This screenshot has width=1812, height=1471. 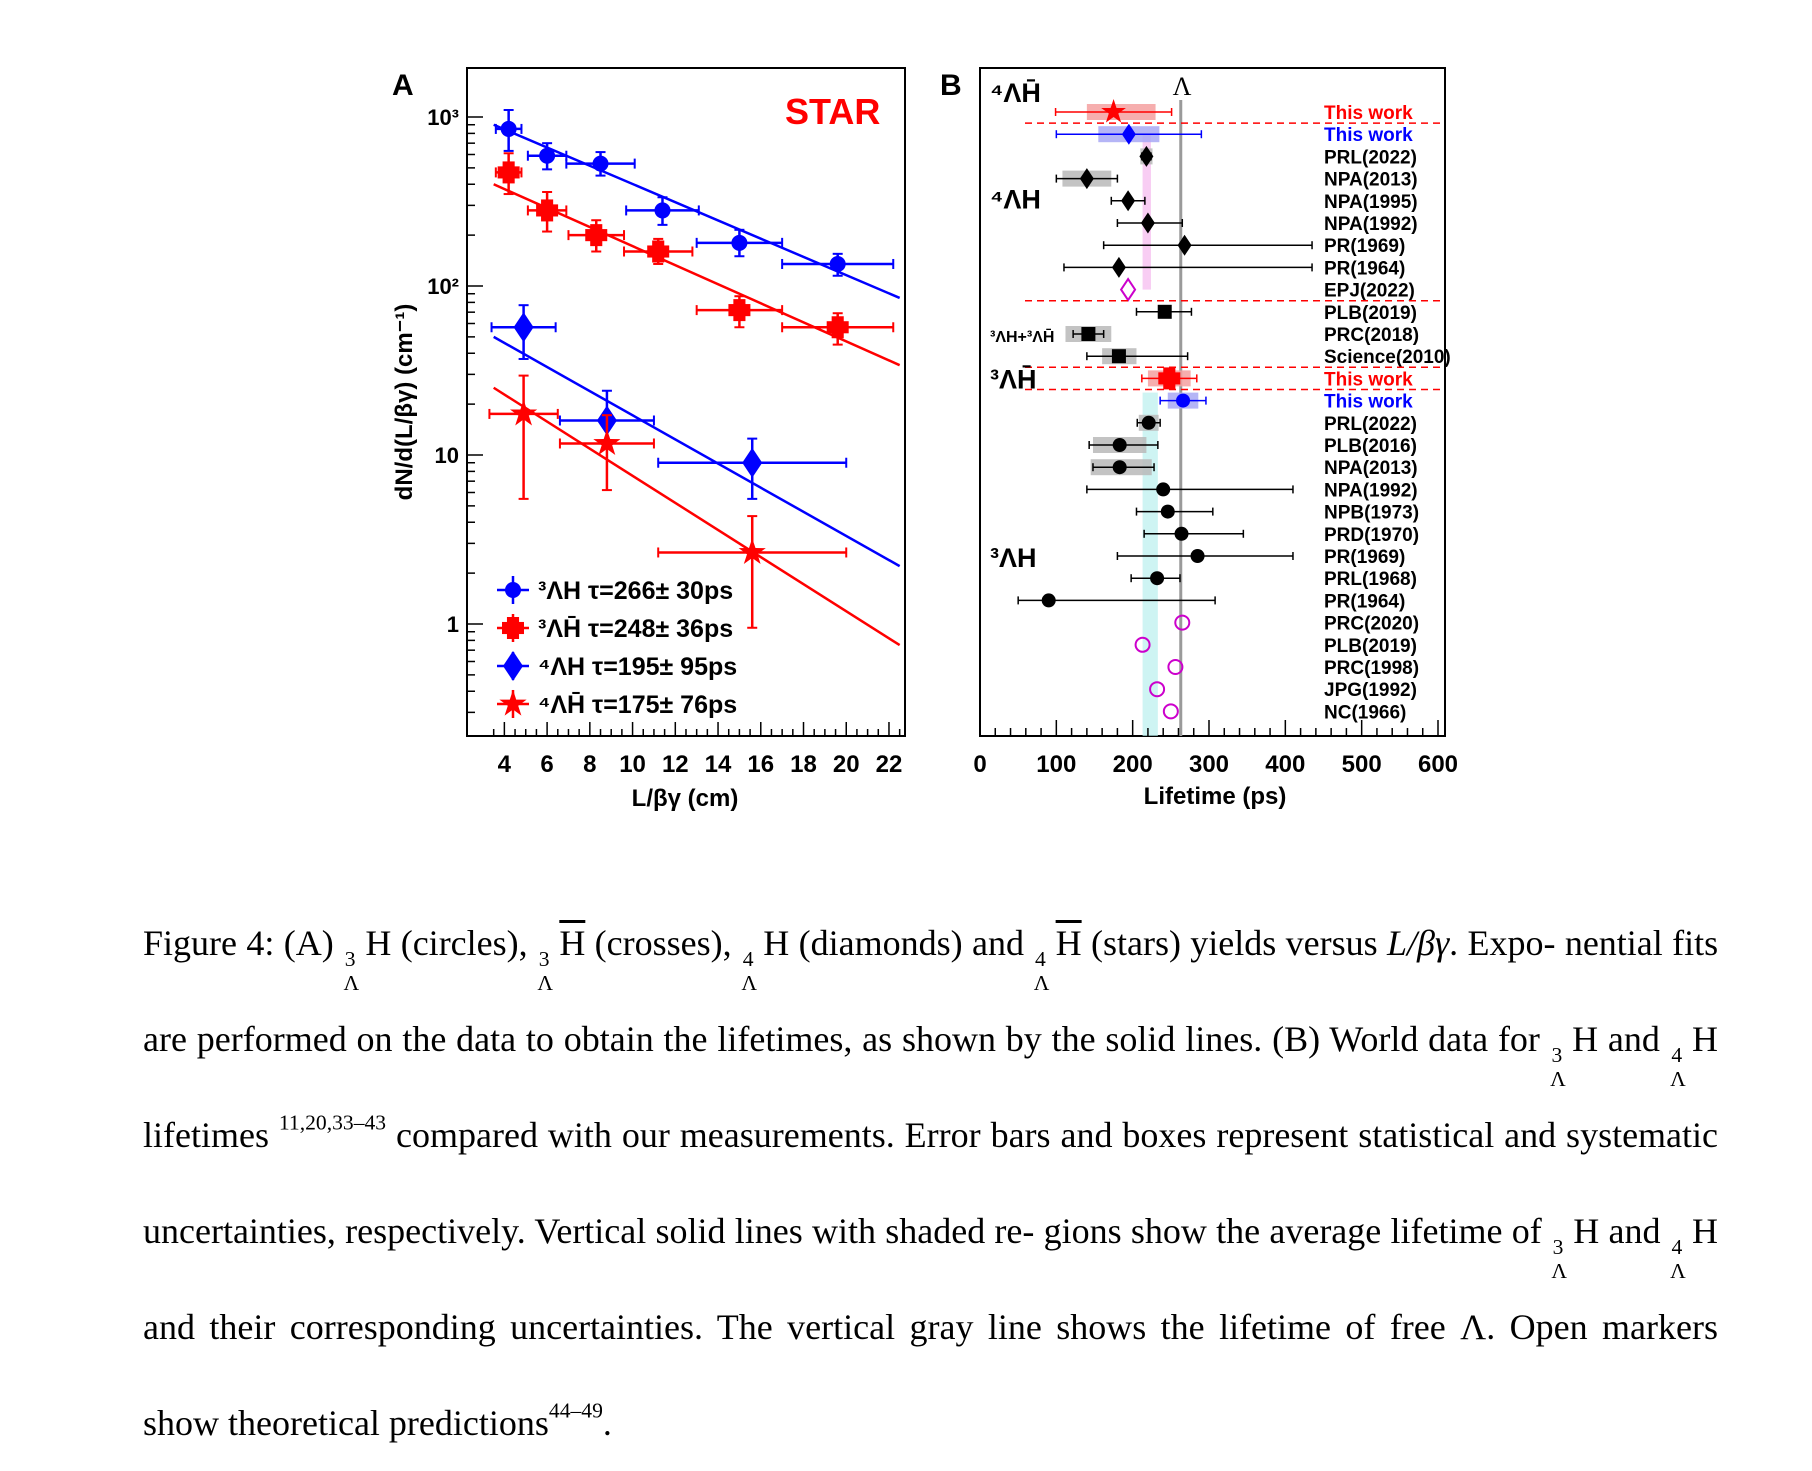 What do you see at coordinates (1215, 796) in the screenshot?
I see `panel-b-xlabel: Lifetime (ps)` at bounding box center [1215, 796].